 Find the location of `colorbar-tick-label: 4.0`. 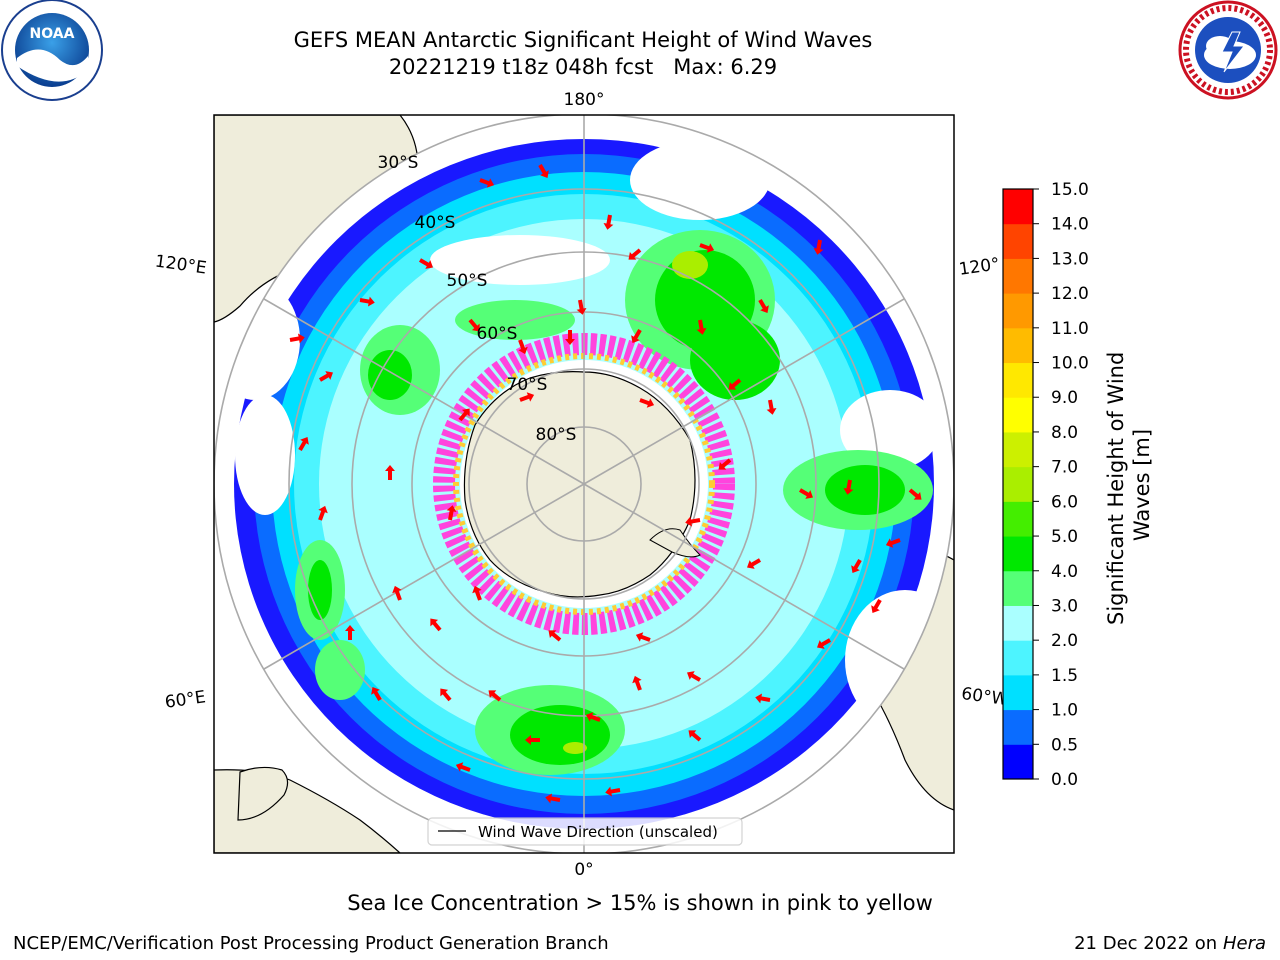

colorbar-tick-label: 4.0 is located at coordinates (1064, 572).